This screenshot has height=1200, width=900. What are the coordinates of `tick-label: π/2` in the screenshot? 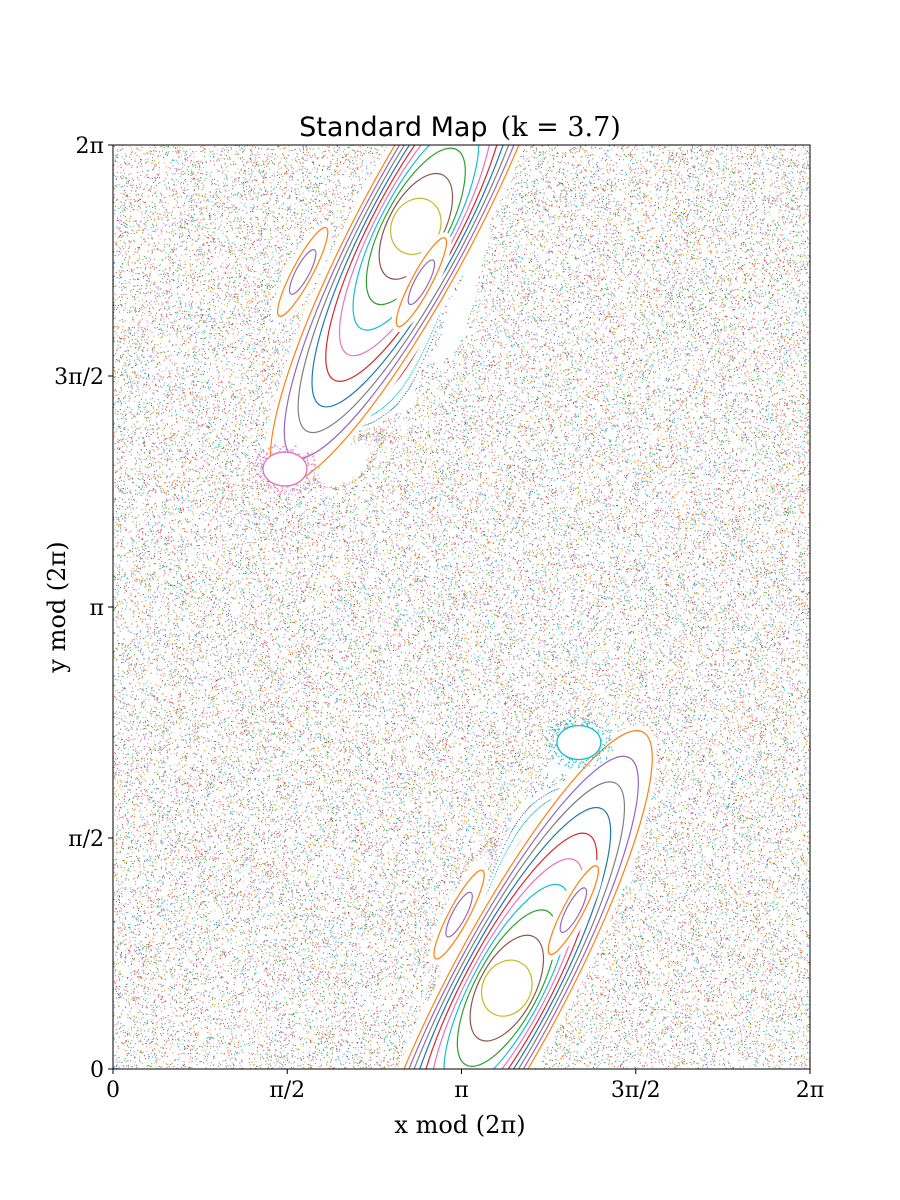 It's located at (86, 839).